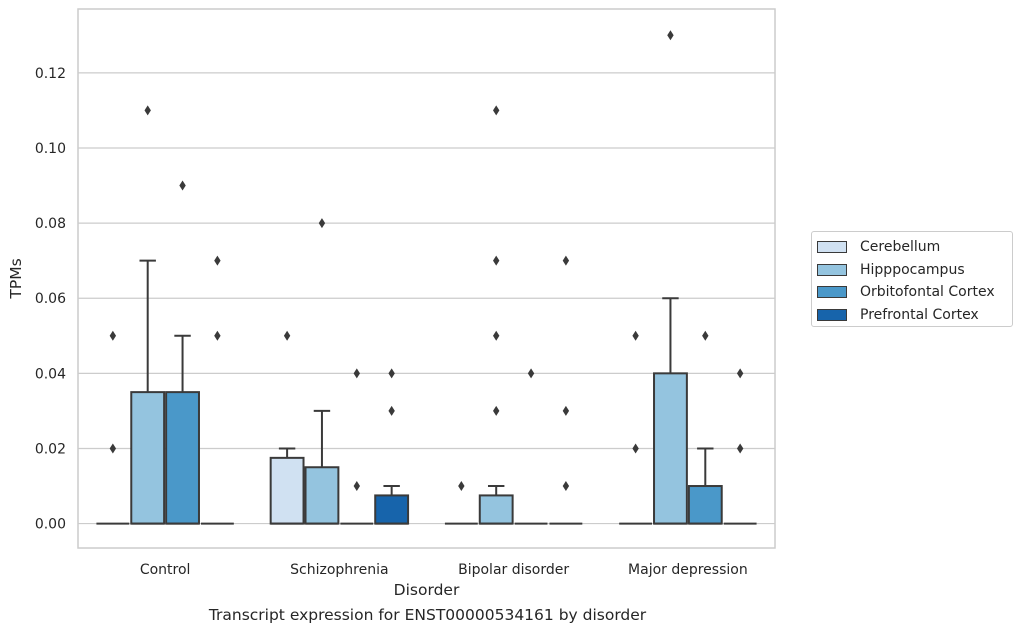 The width and height of the screenshot is (1023, 634). What do you see at coordinates (50, 374) in the screenshot?
I see `y-tick-label: 0.04` at bounding box center [50, 374].